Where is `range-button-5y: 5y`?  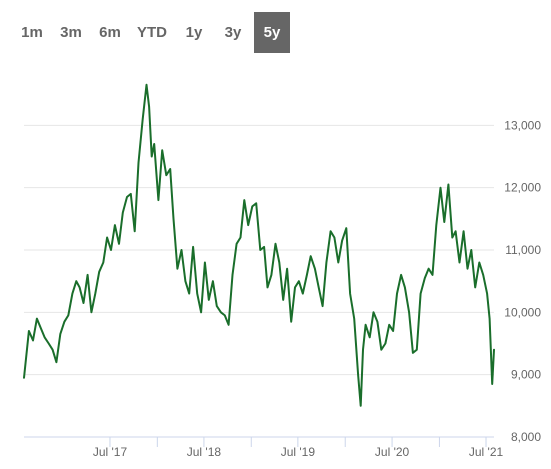 range-button-5y: 5y is located at coordinates (272, 32).